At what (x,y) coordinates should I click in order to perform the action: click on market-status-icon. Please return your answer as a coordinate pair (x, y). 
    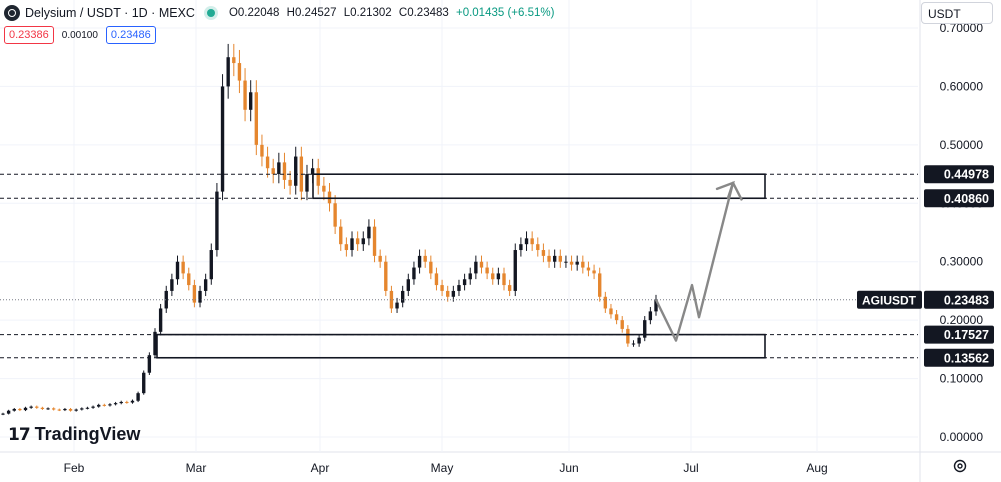
    Looking at the image, I should click on (210, 13).